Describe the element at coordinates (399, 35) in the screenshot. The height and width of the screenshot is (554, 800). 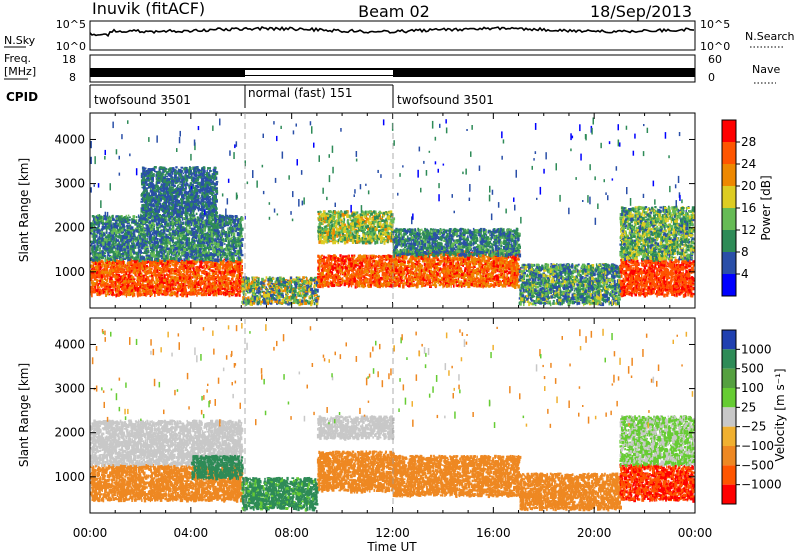
I see `nsky-panel: N.Sky 10^5 10^0 10^5 10^0 N.Search` at that location.